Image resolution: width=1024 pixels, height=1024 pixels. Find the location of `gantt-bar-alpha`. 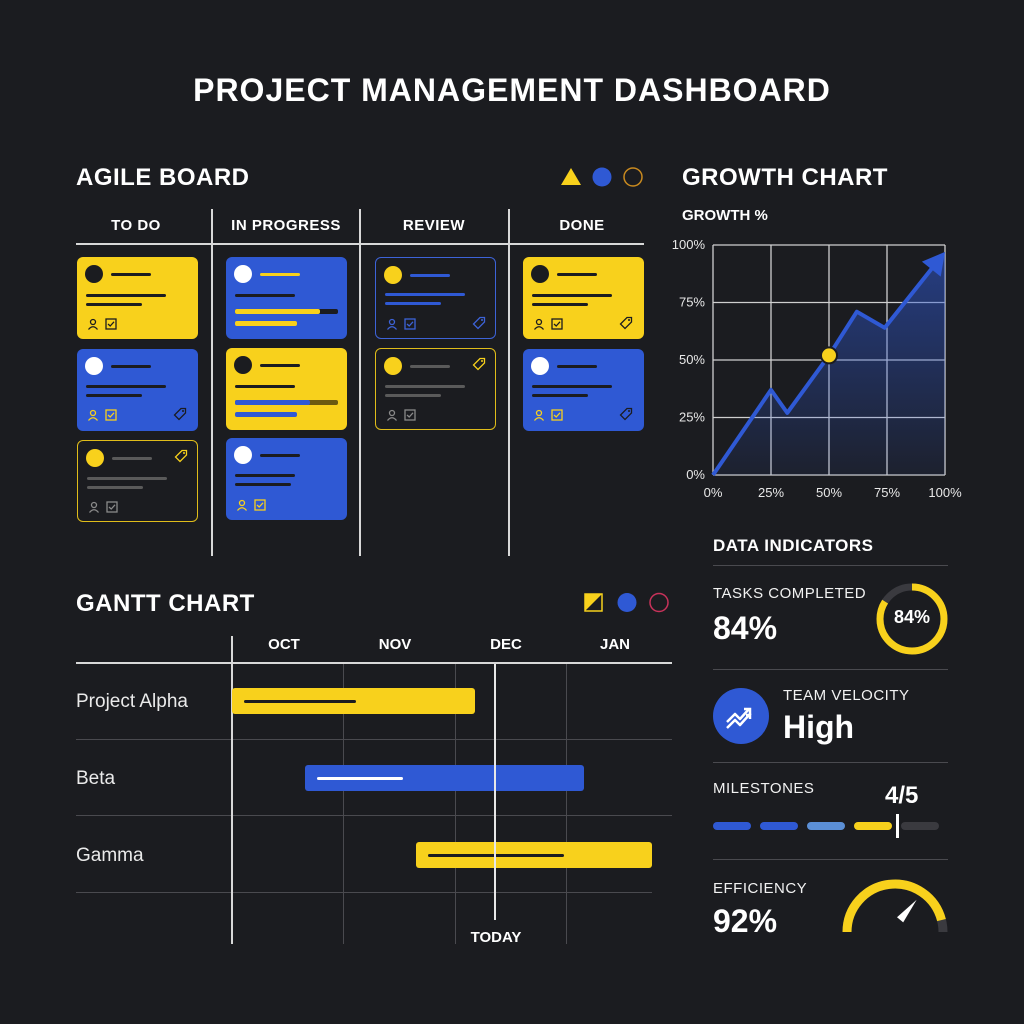

gantt-bar-alpha is located at coordinates (353, 701).